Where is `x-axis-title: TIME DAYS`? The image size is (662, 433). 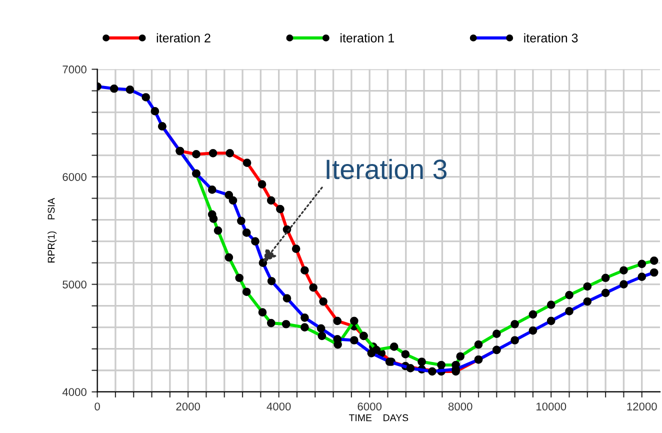 x-axis-title: TIME DAYS is located at coordinates (378, 418).